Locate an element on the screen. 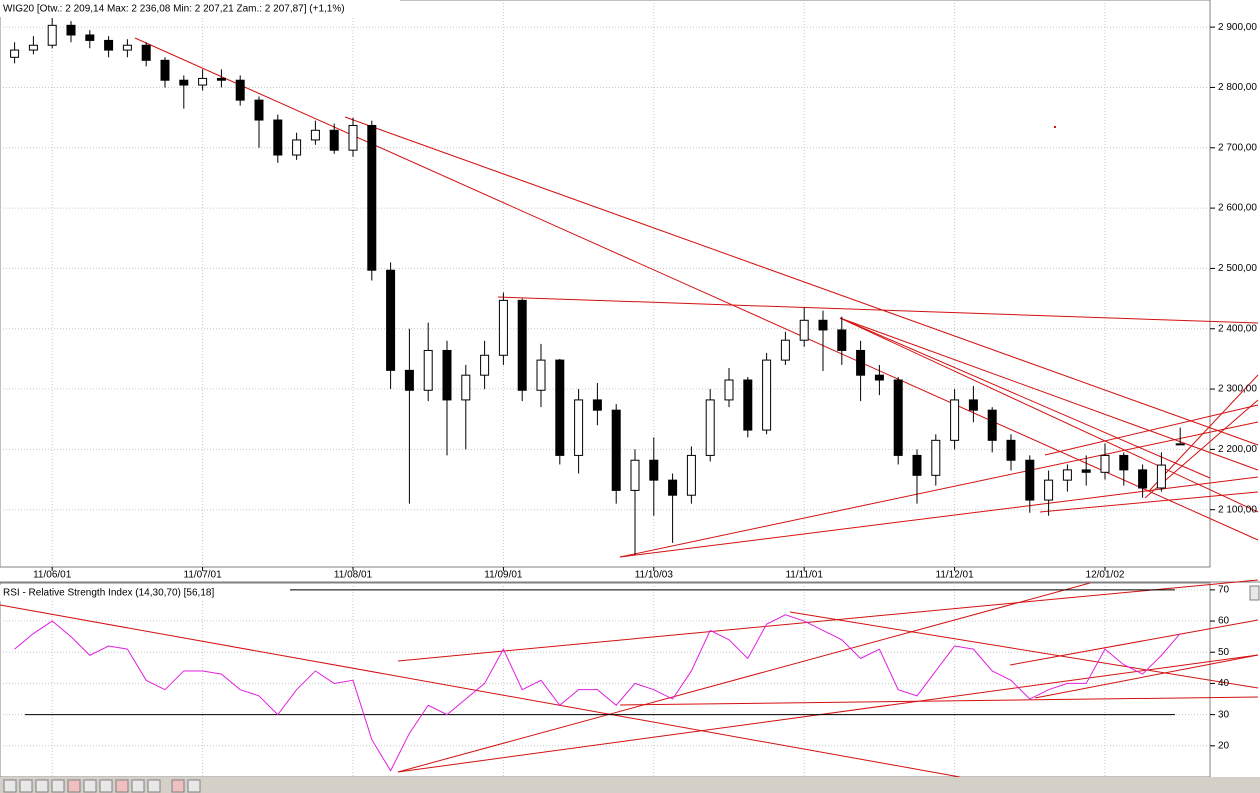  x-tick-label: 11/06/01 is located at coordinates (52, 575).